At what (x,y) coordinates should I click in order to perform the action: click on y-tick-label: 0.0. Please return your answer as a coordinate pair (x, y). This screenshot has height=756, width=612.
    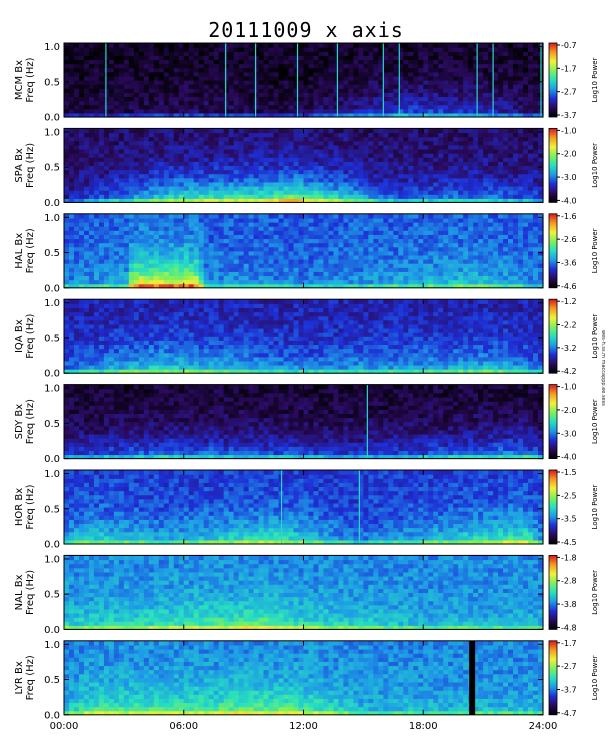
    Looking at the image, I should click on (52, 118).